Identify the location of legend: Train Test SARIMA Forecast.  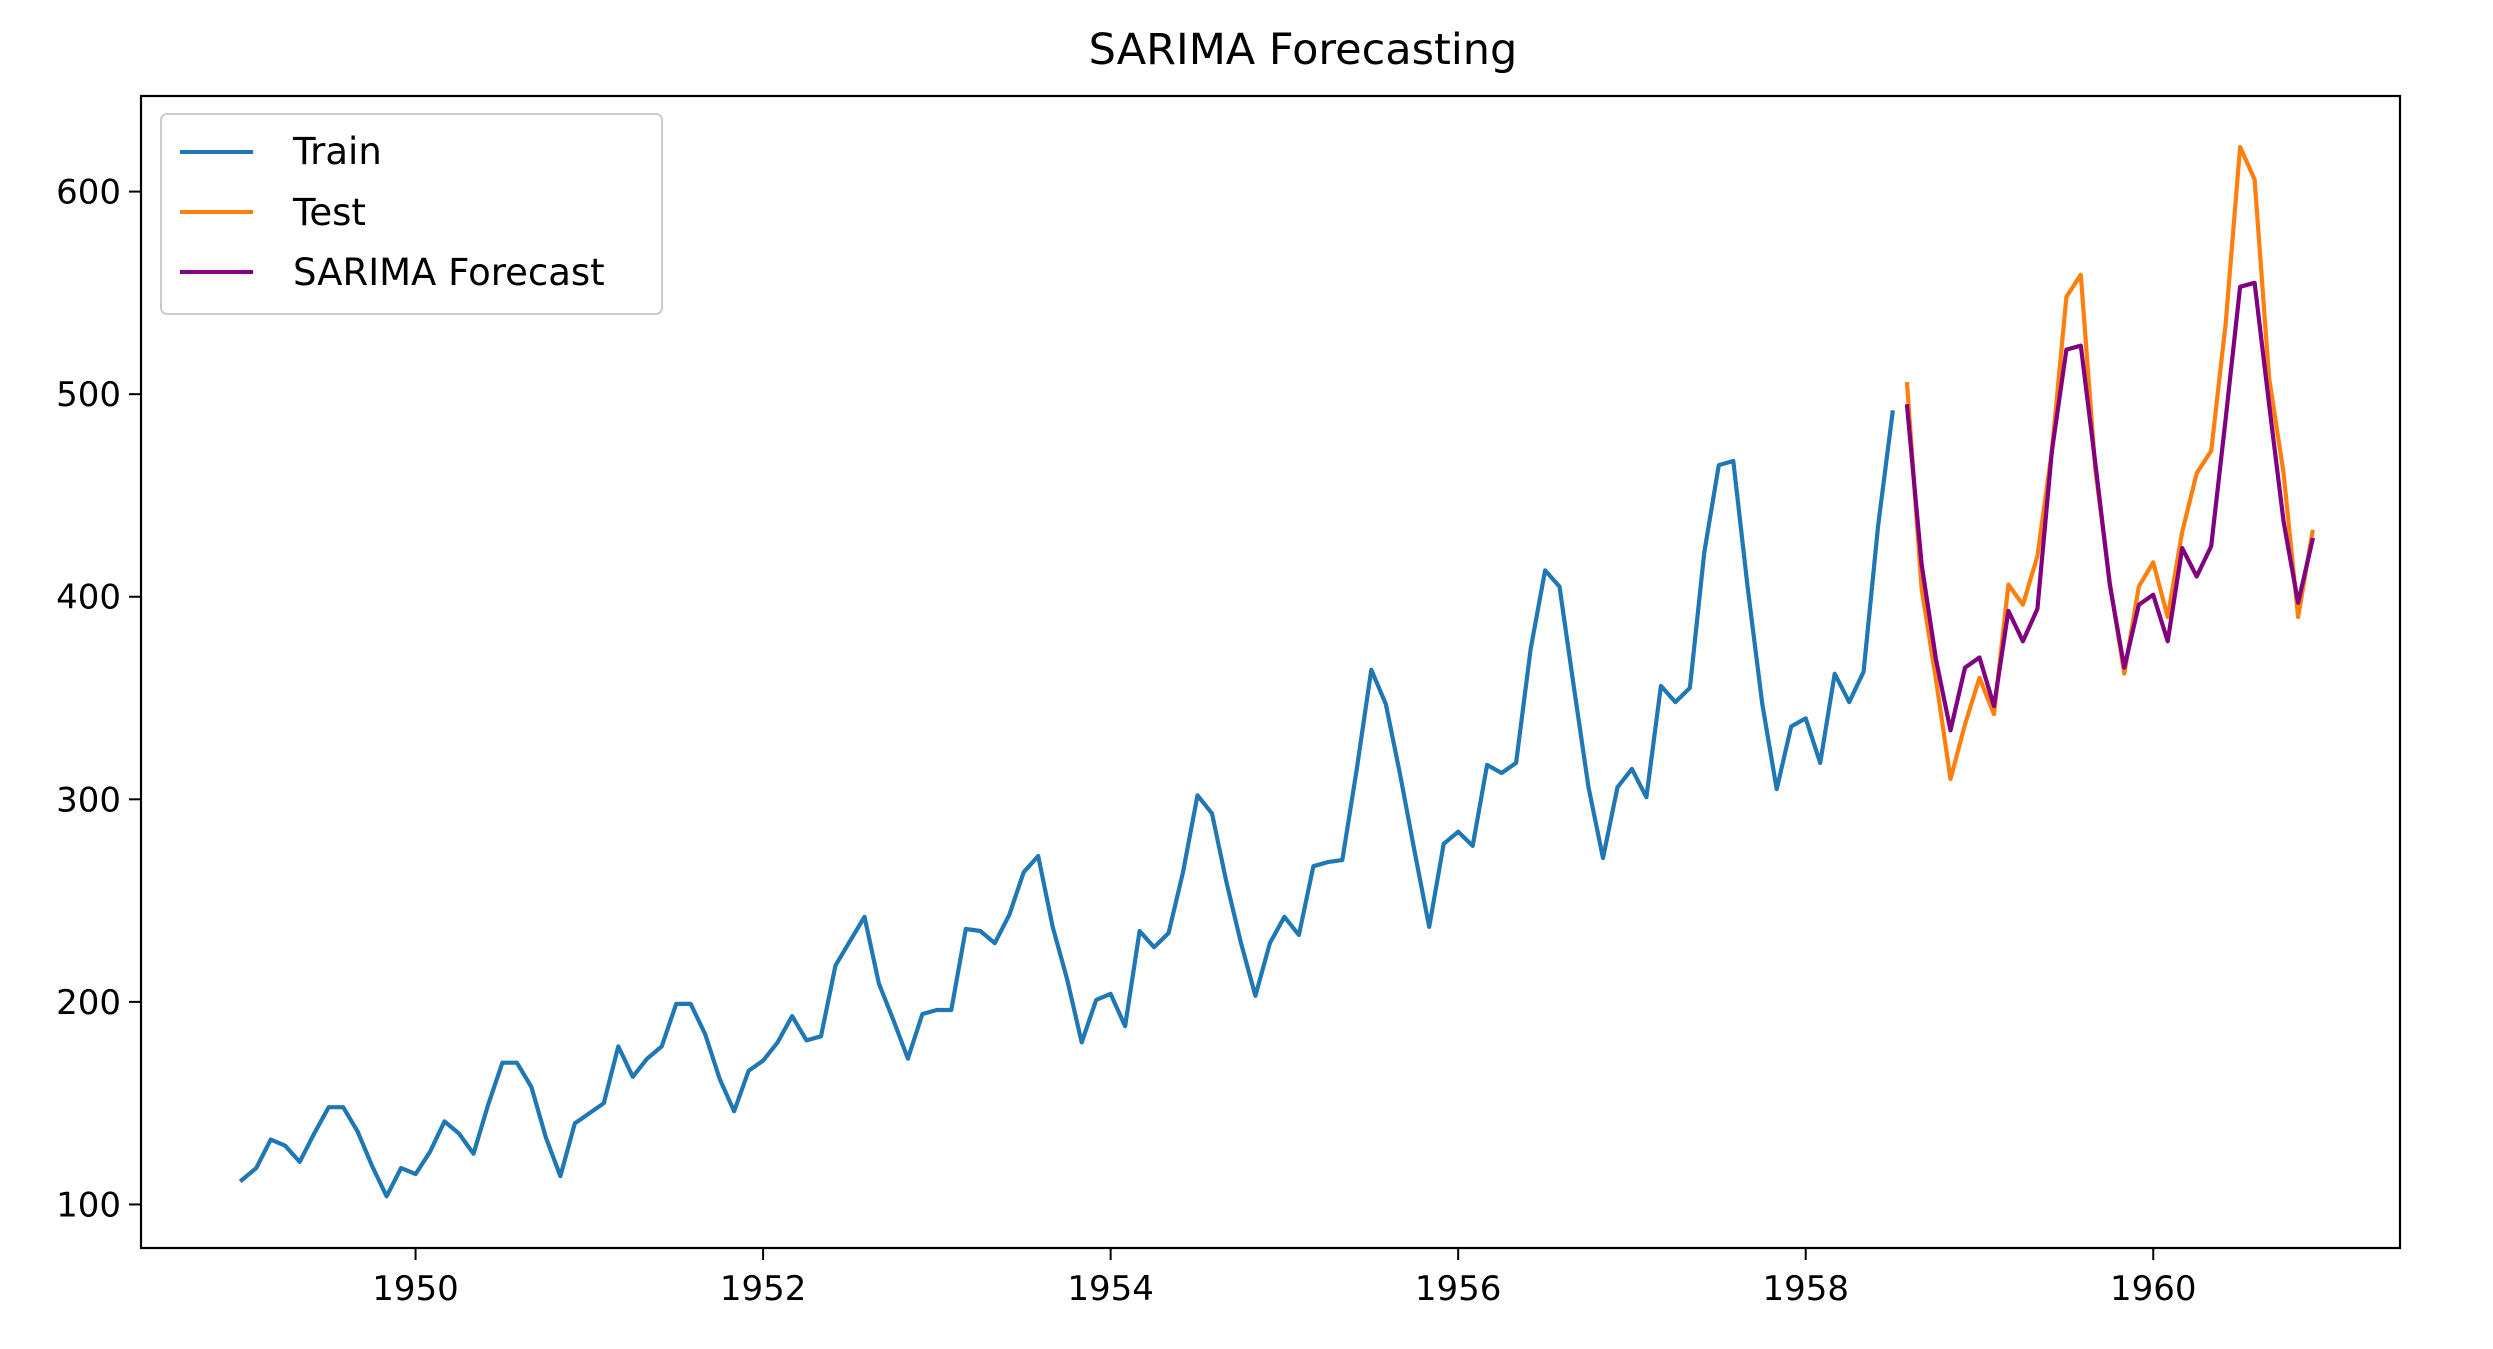
(411, 214).